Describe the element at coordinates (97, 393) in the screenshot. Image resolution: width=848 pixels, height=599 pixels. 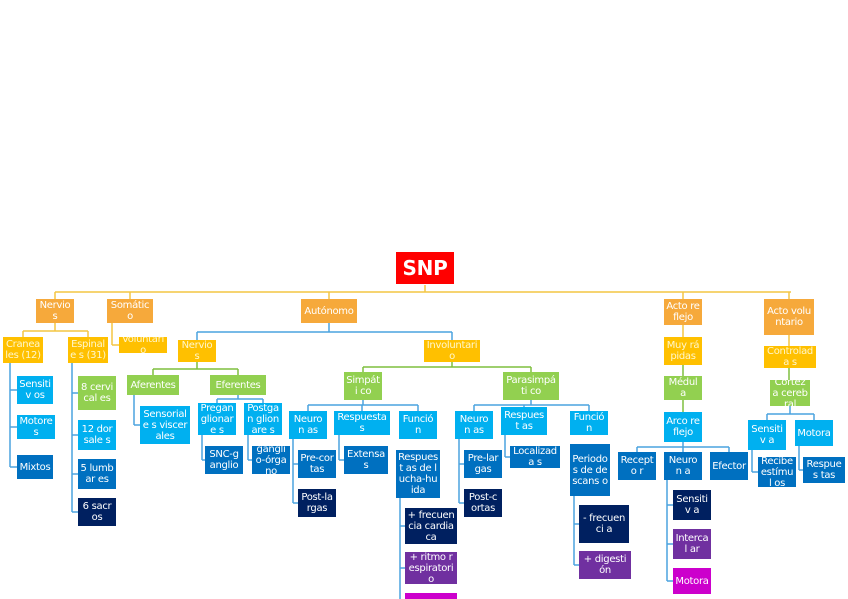
I see `node-cervicales: 8 cervical es` at that location.